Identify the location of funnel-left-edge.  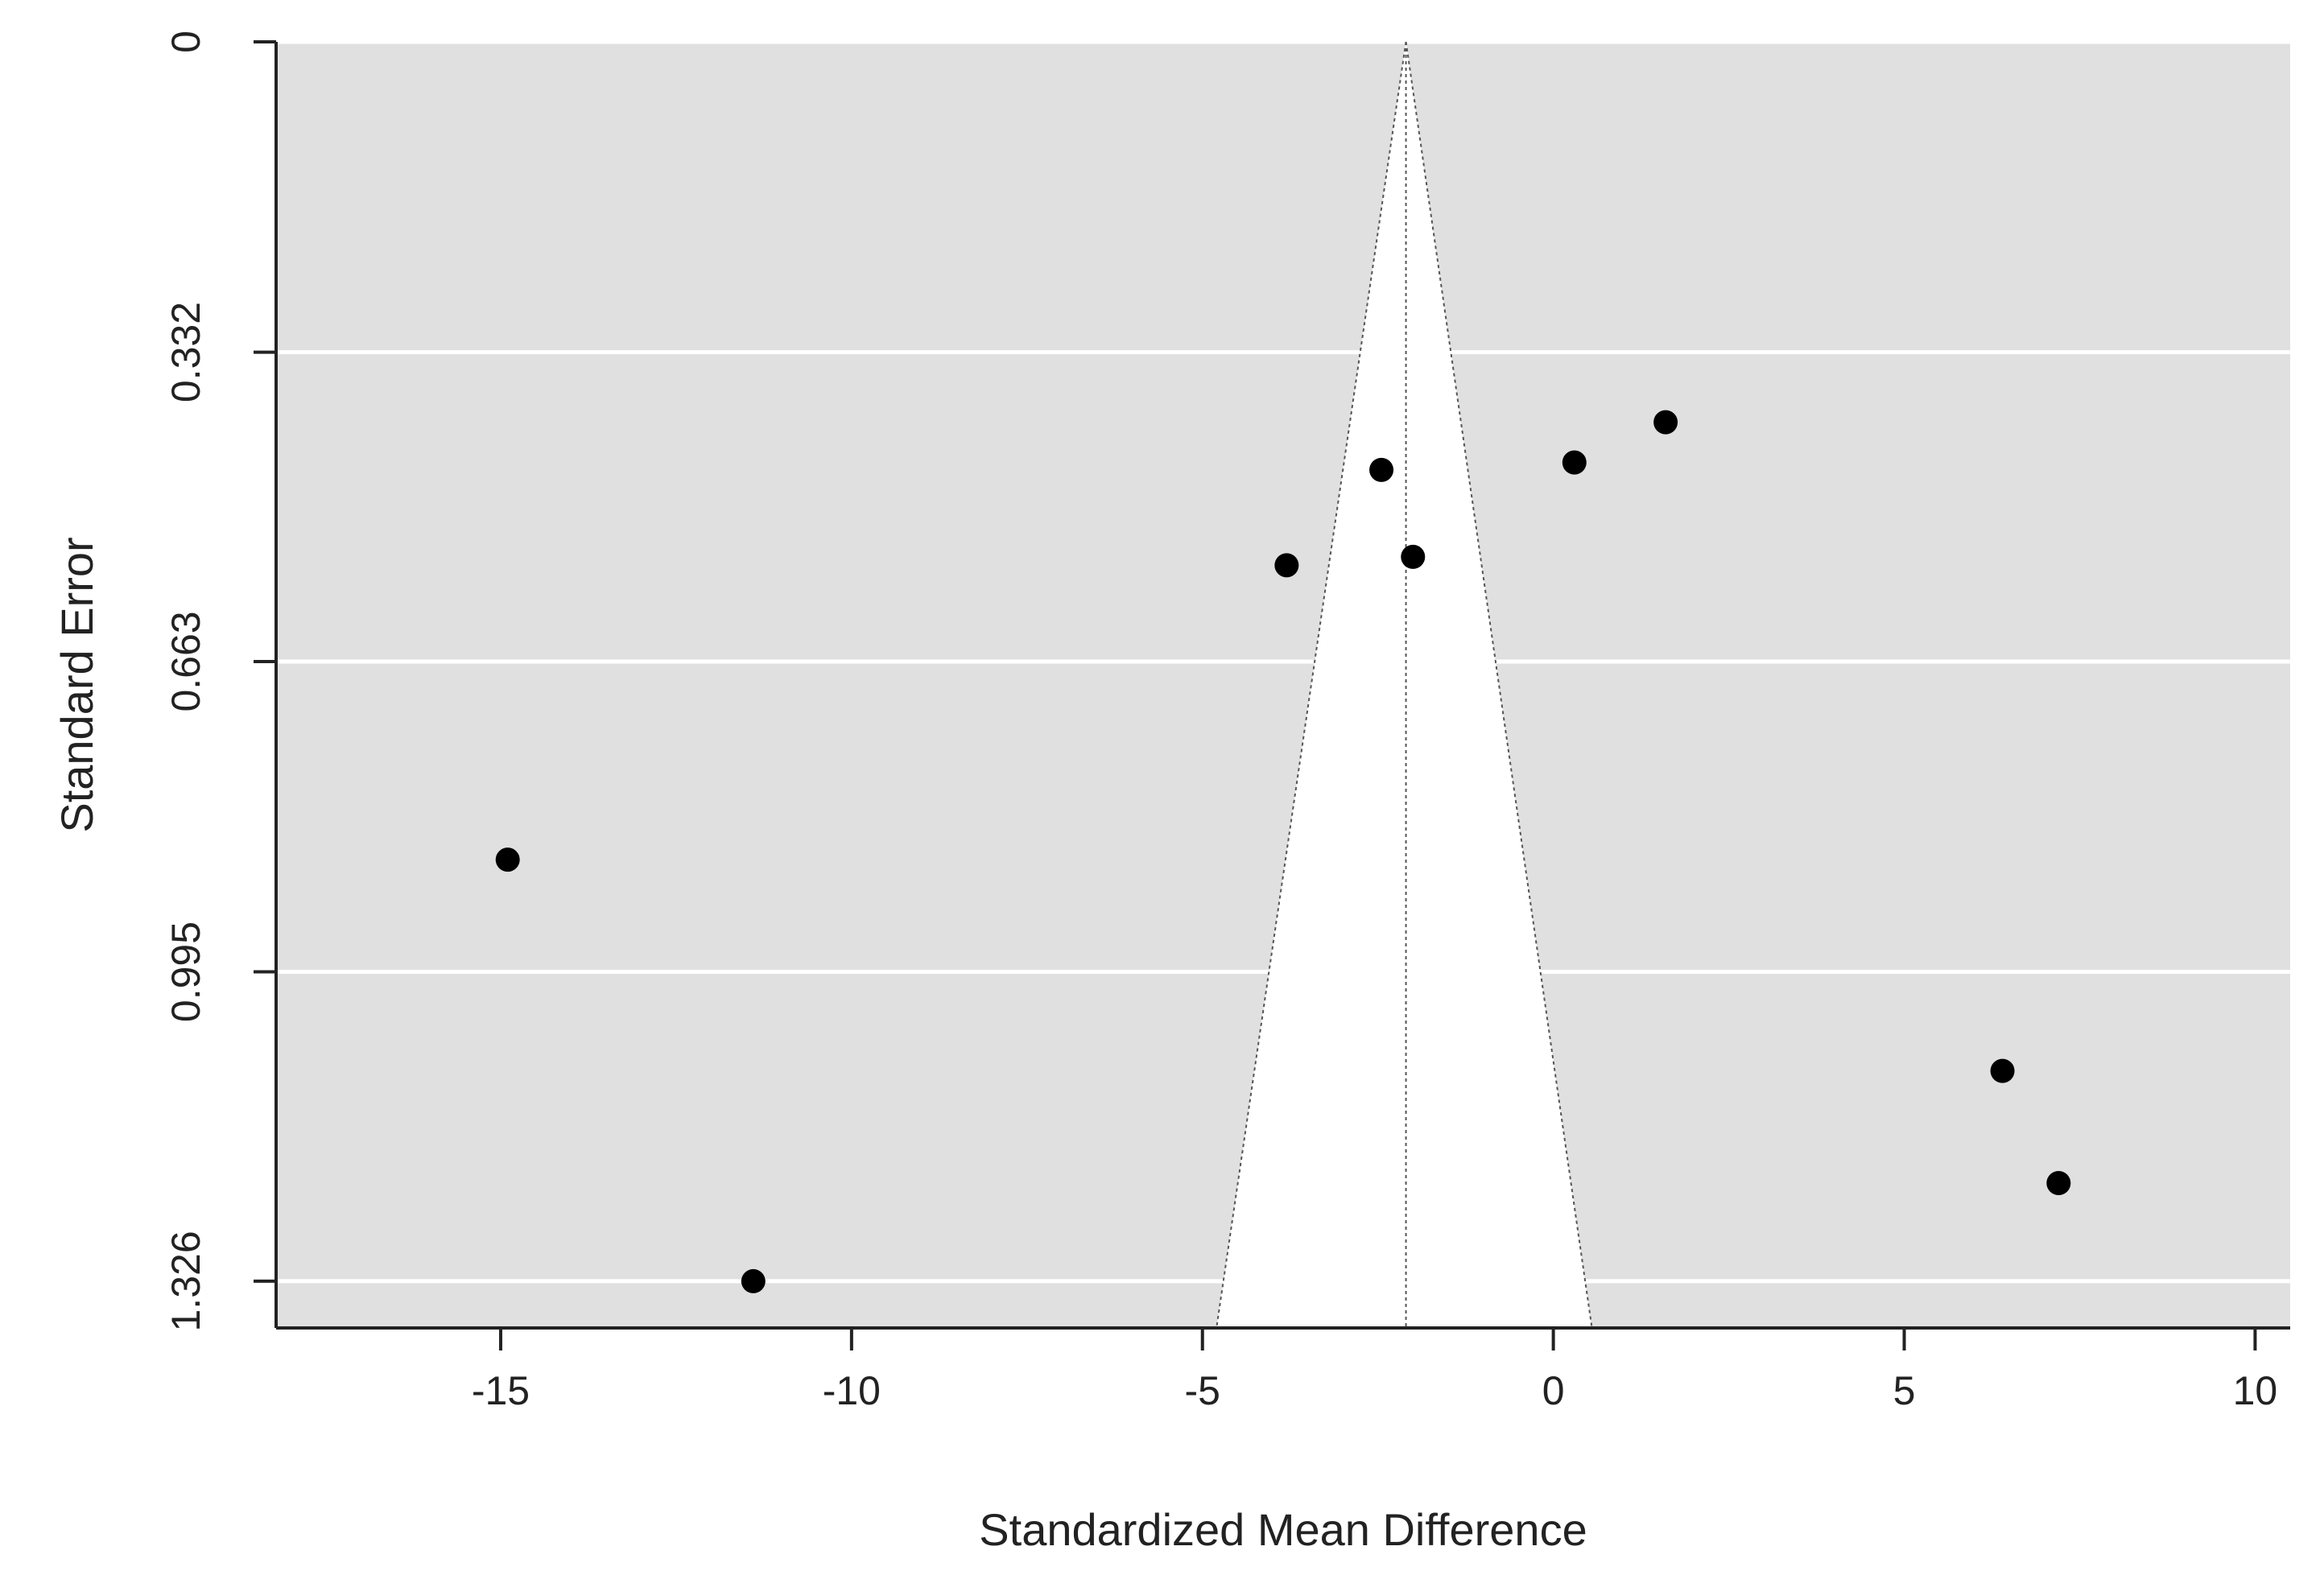
(1311, 685).